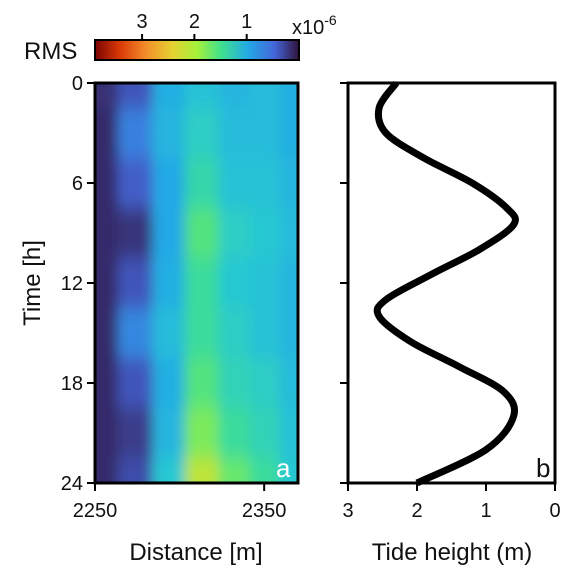 This screenshot has height=586, width=584. Describe the element at coordinates (72, 284) in the screenshot. I see `y-tick-label: 12` at that location.